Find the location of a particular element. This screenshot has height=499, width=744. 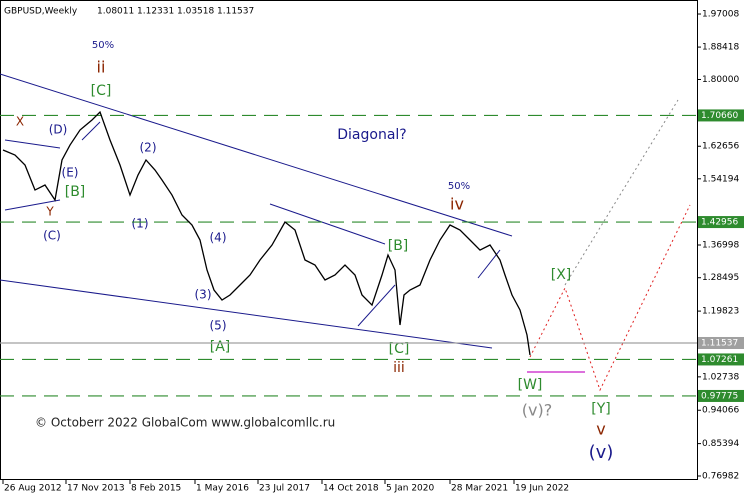

y-tick-label: 1.88418 is located at coordinates (720, 48).